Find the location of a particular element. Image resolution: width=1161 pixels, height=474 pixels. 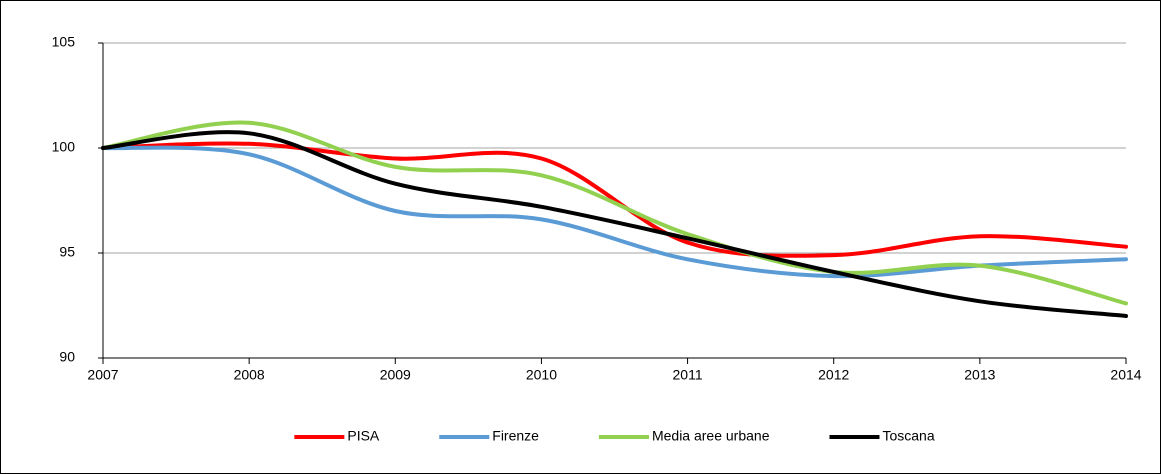

y-tick-label: 95 is located at coordinates (67, 252).